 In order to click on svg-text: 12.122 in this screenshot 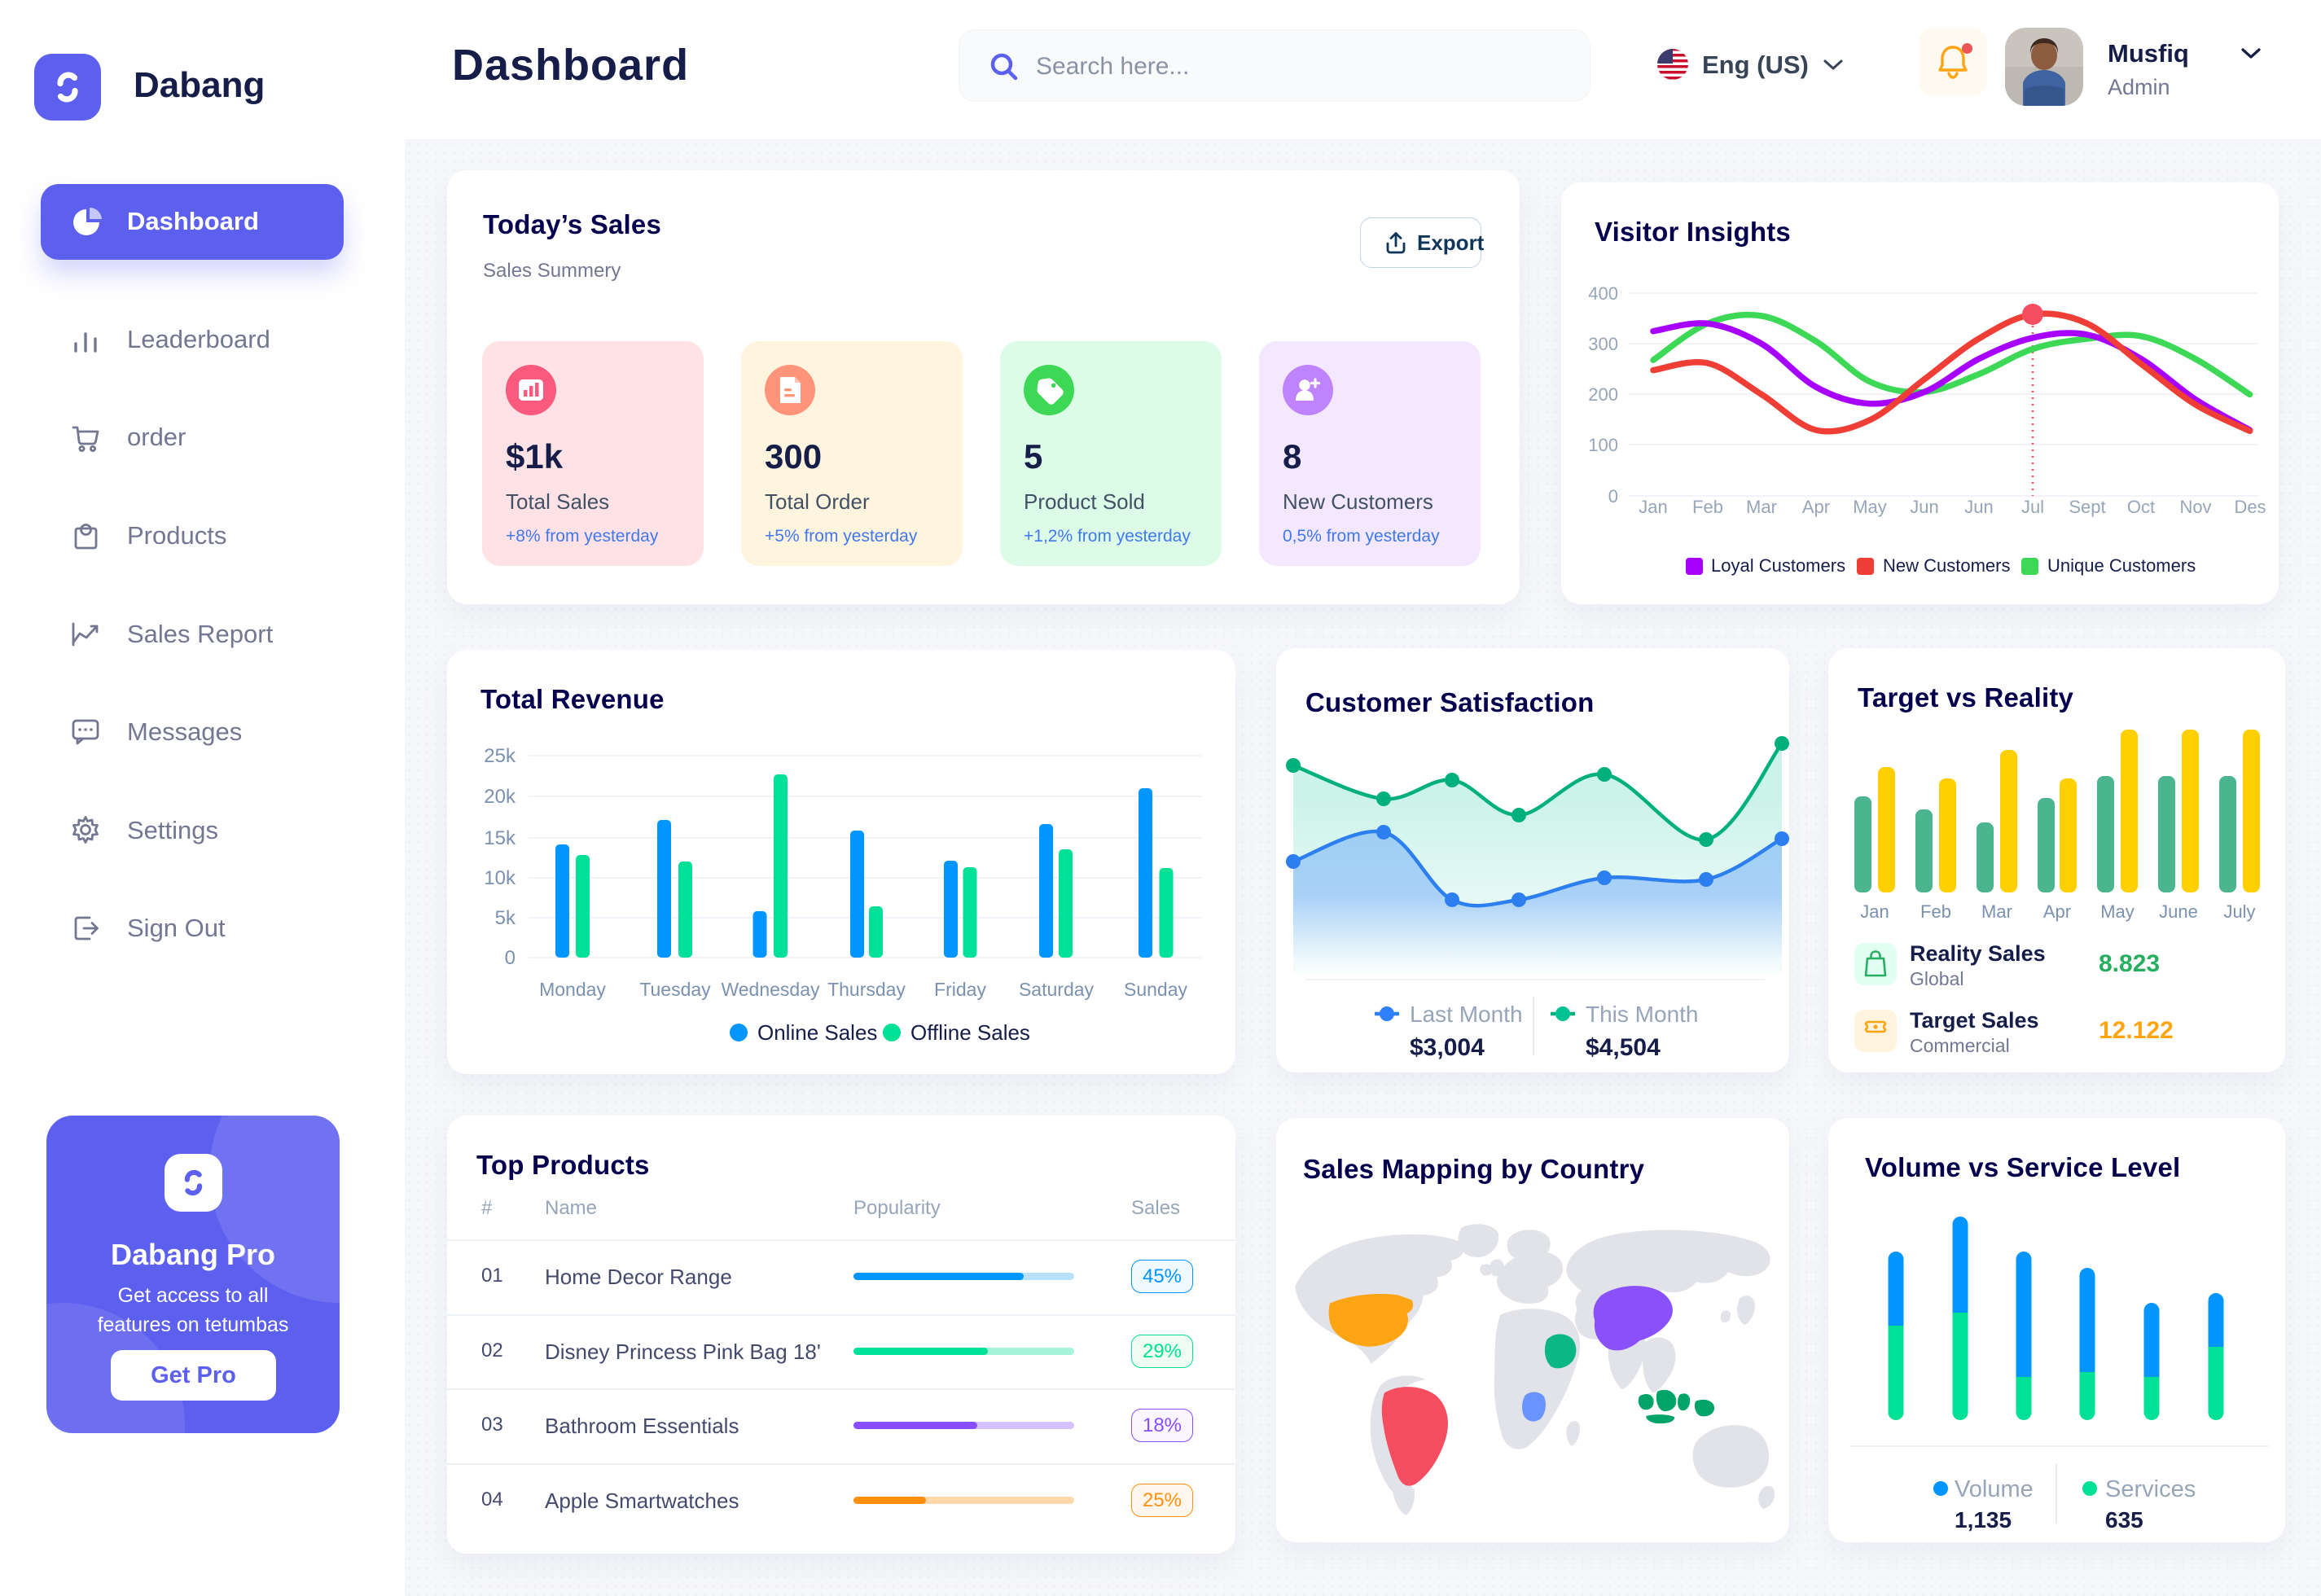, I will do `click(2136, 1030)`.